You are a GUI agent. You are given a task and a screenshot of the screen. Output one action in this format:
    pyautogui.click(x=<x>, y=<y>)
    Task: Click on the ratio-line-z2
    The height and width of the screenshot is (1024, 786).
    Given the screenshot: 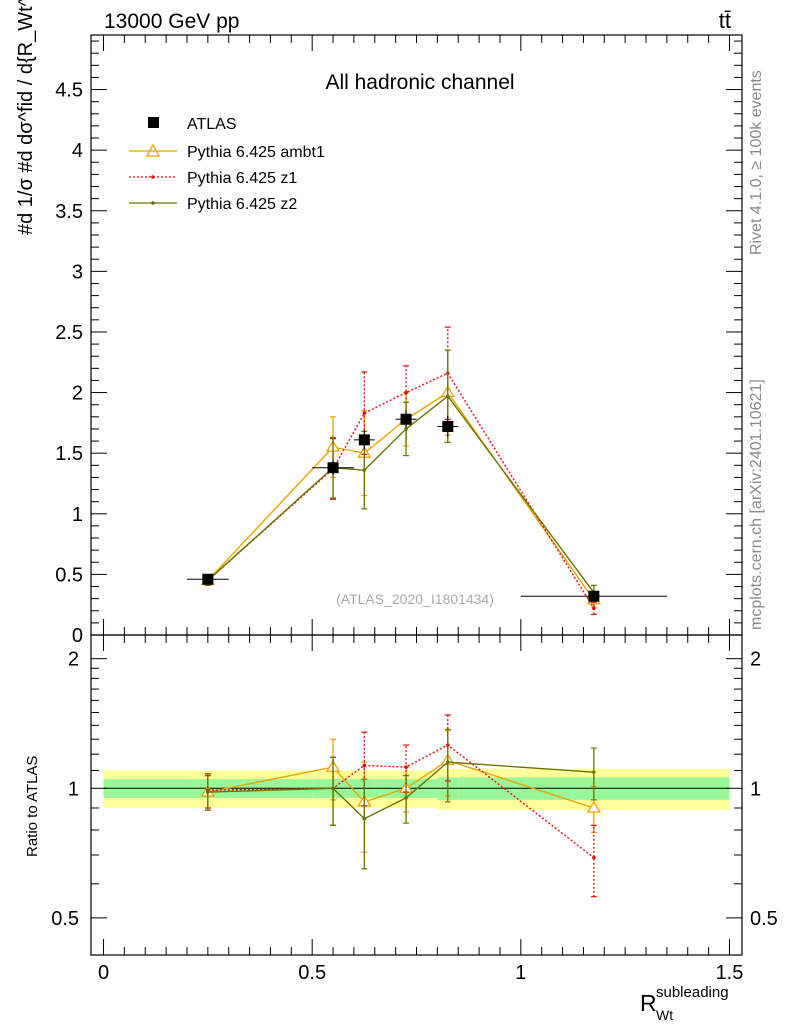 What is the action you would take?
    pyautogui.click(x=400, y=790)
    